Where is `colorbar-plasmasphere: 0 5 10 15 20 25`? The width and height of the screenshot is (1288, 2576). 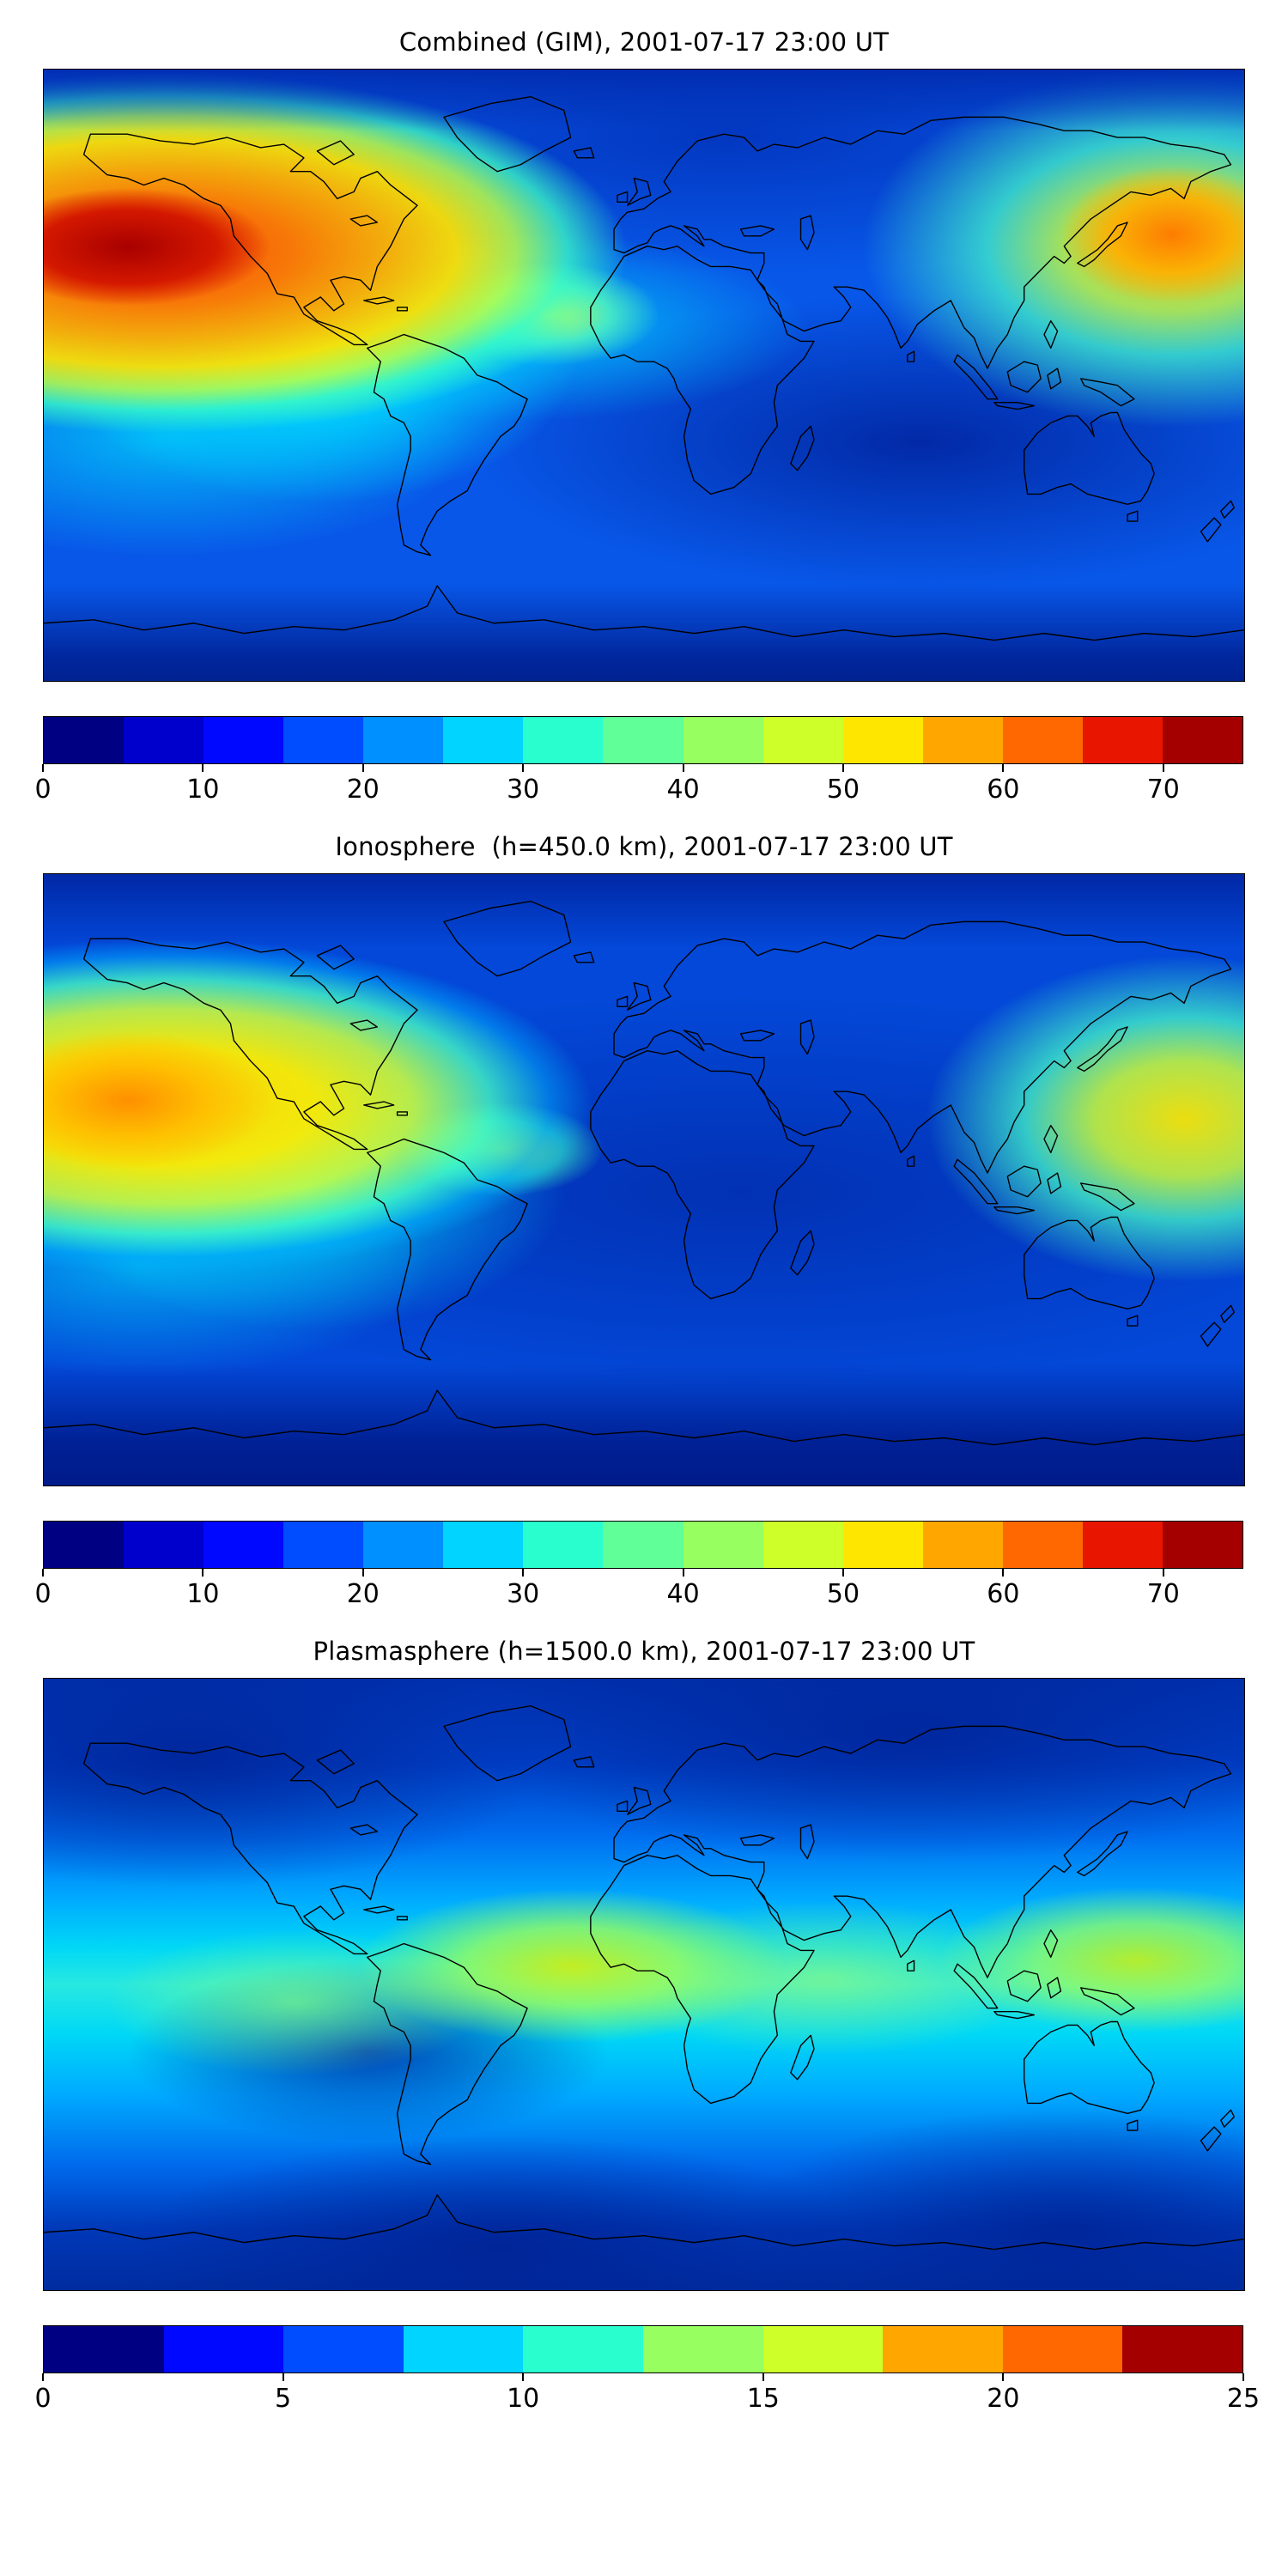 colorbar-plasmasphere: 0 5 10 15 20 25 is located at coordinates (647, 2372).